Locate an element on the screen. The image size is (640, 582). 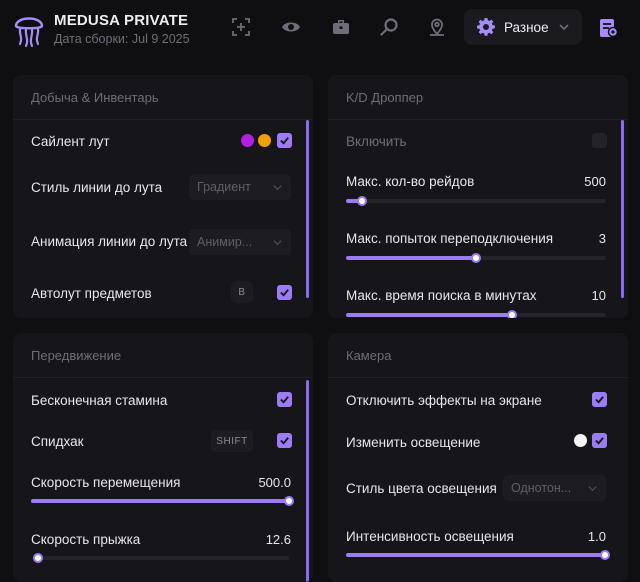
header: MEDUSA PRIVATE Дата сборки: Jul 9 2025 is located at coordinates (320, 29).